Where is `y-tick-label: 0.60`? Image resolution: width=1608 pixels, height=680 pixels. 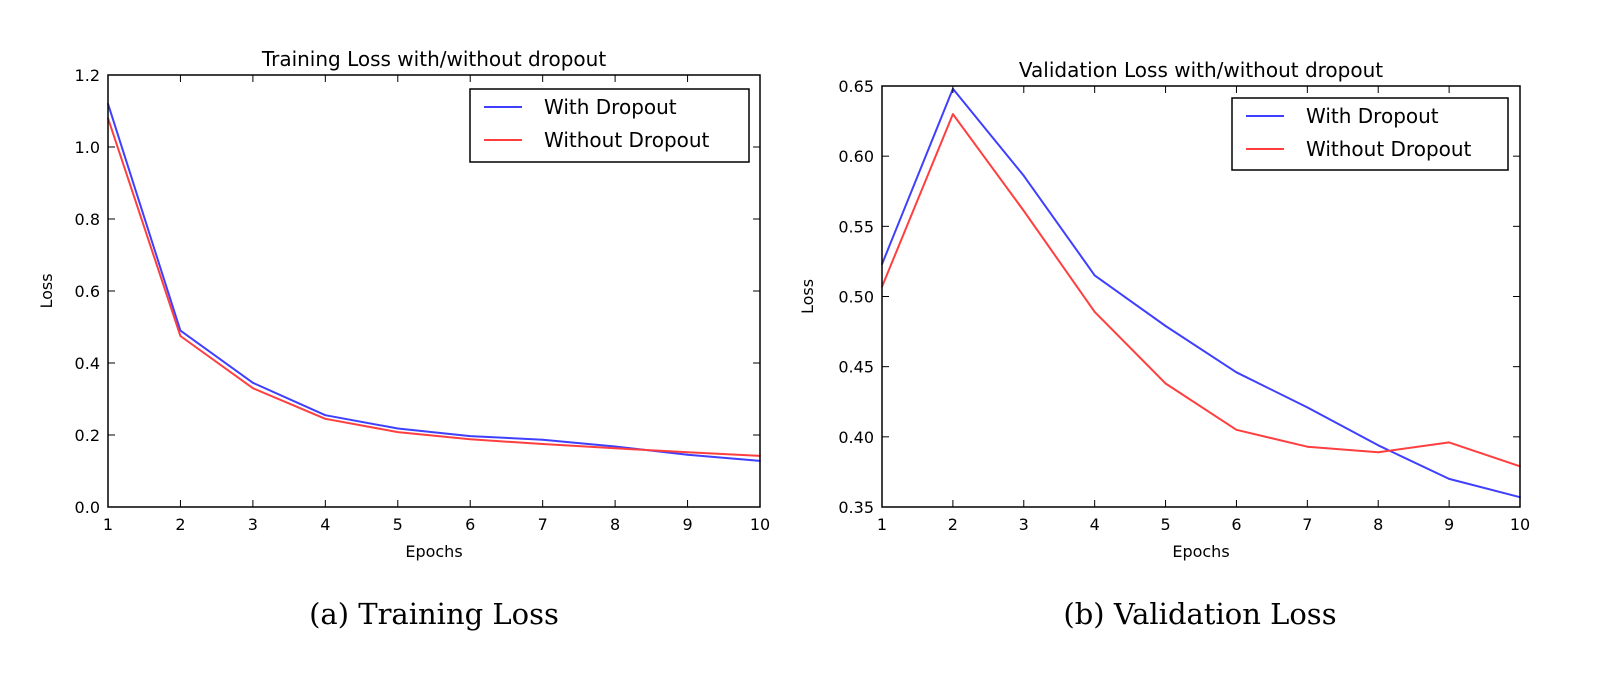 y-tick-label: 0.60 is located at coordinates (856, 156).